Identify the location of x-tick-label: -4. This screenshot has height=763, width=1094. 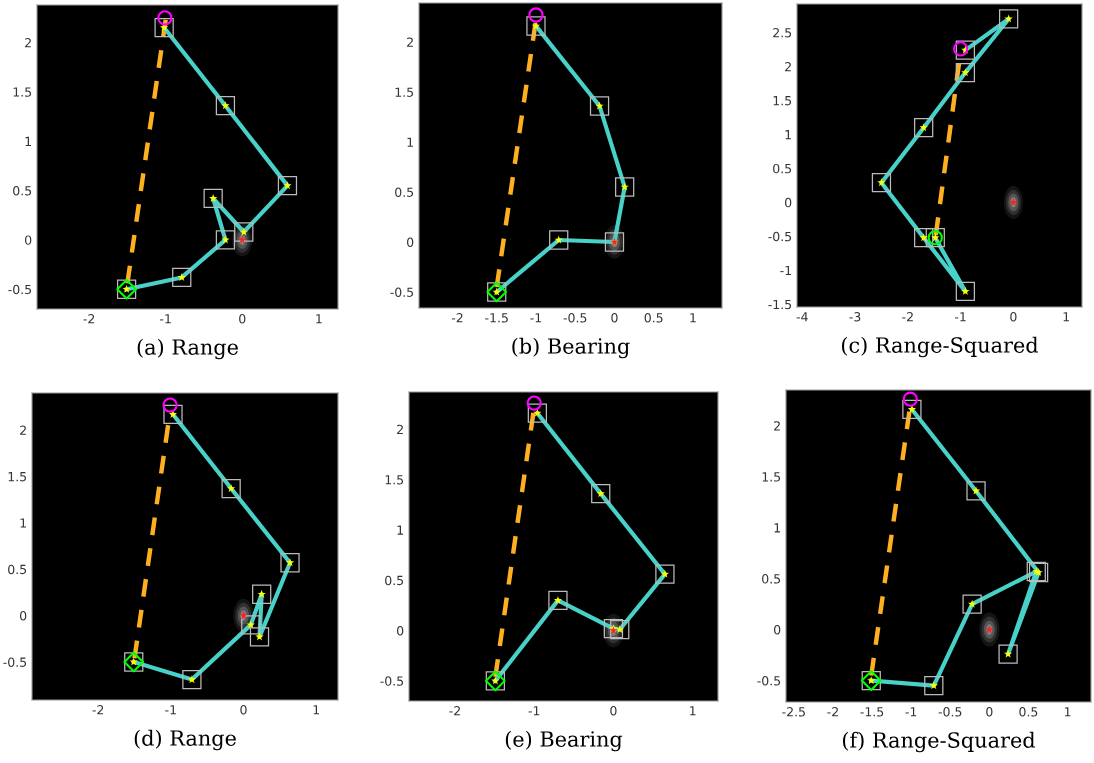
(802, 317).